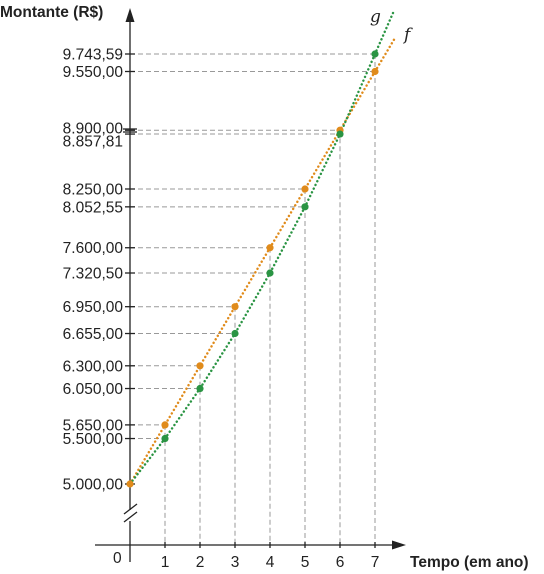 The image size is (544, 574). What do you see at coordinates (117, 558) in the screenshot?
I see `origin-label: 0` at bounding box center [117, 558].